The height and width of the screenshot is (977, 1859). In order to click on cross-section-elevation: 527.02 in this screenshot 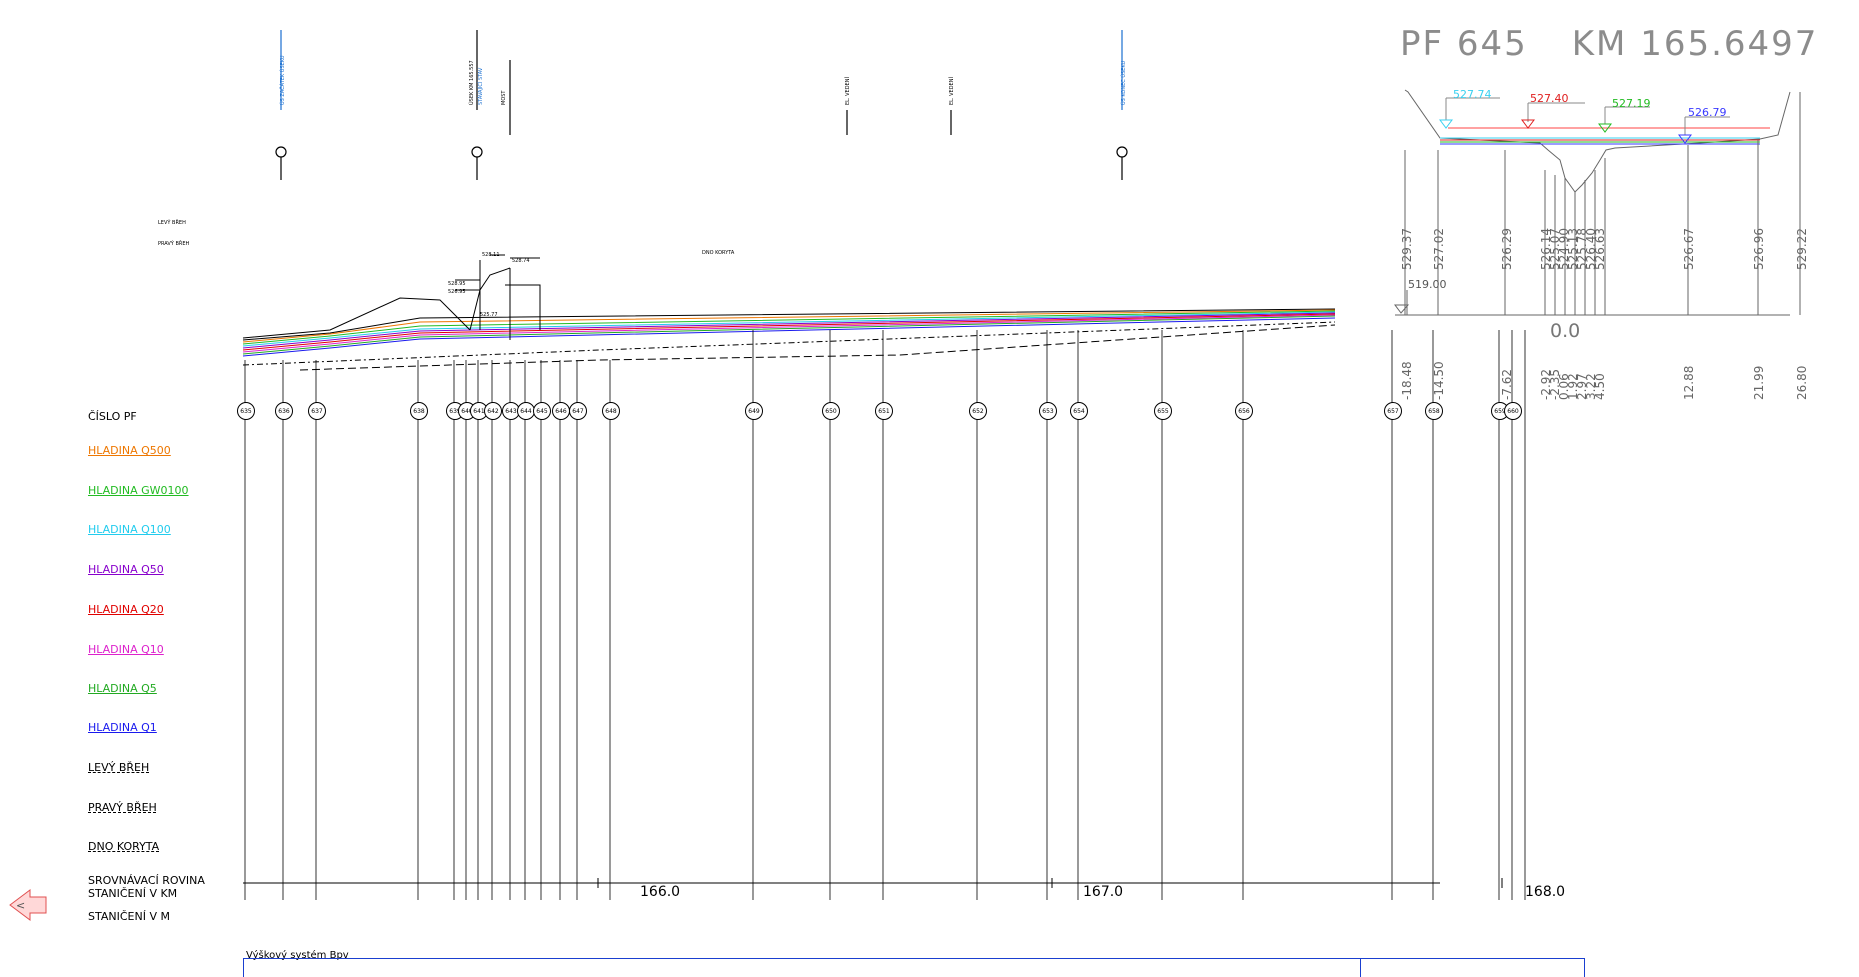, I will do `click(1439, 249)`.